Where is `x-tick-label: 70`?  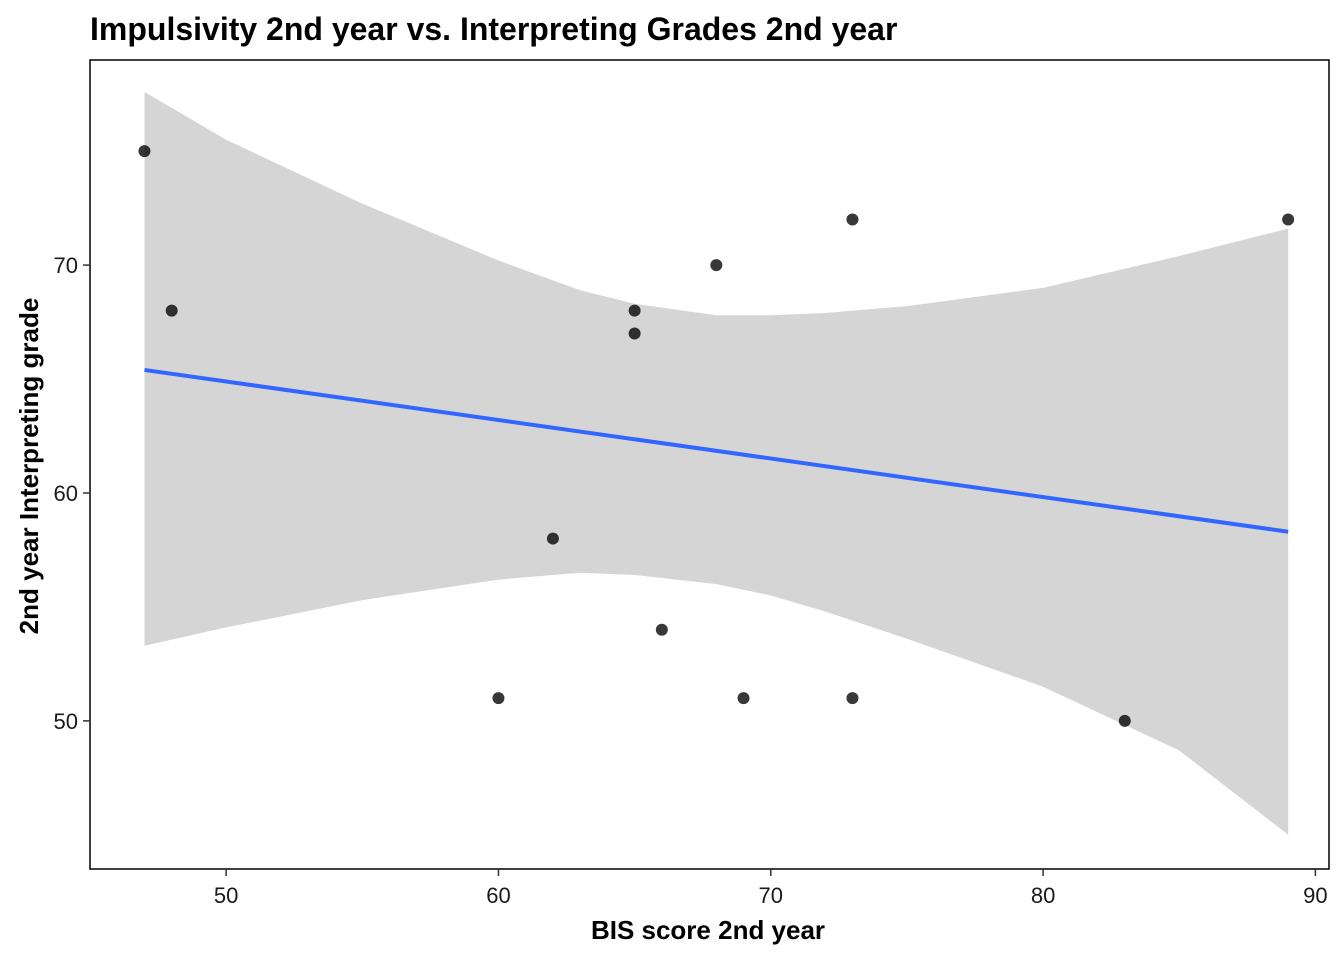 x-tick-label: 70 is located at coordinates (771, 895).